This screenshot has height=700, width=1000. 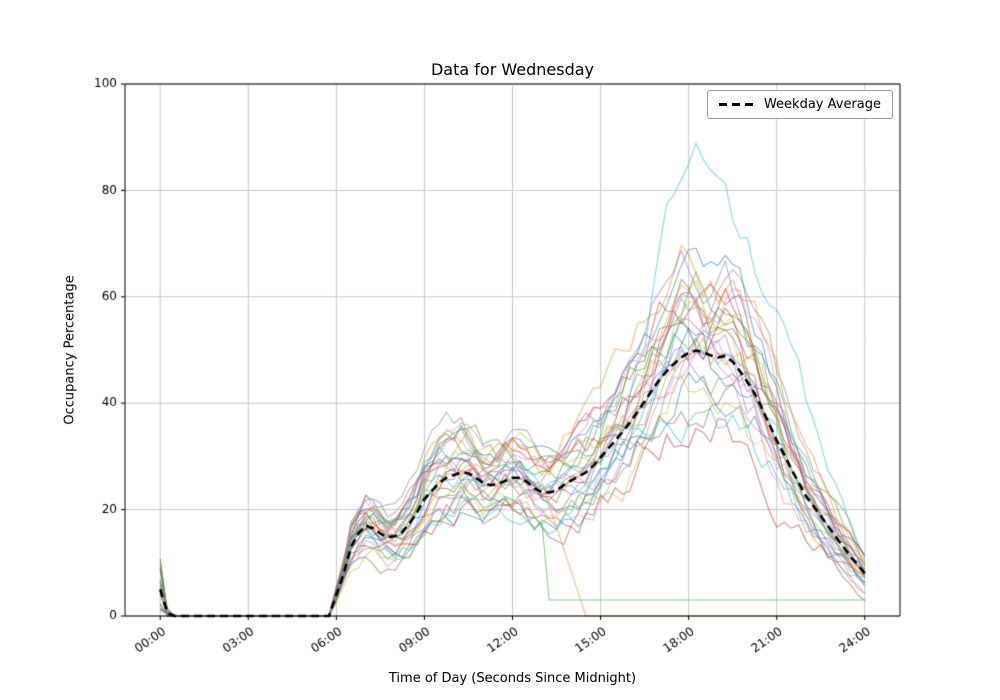 I want to click on legend-dashed-line-sample, so click(x=736, y=104).